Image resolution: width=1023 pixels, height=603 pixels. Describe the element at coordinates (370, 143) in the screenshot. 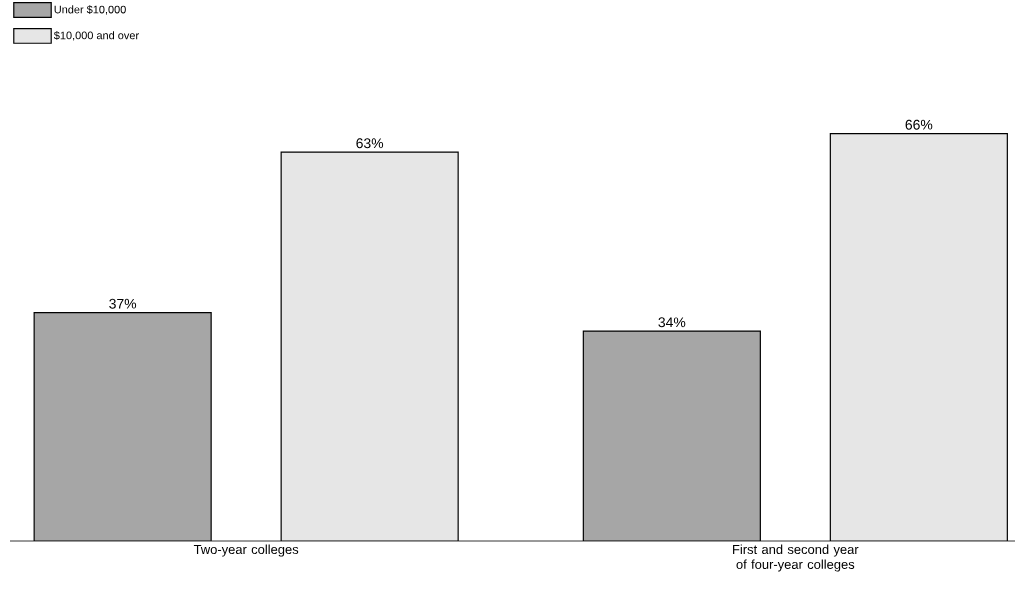

I see `data-label: 63%` at that location.